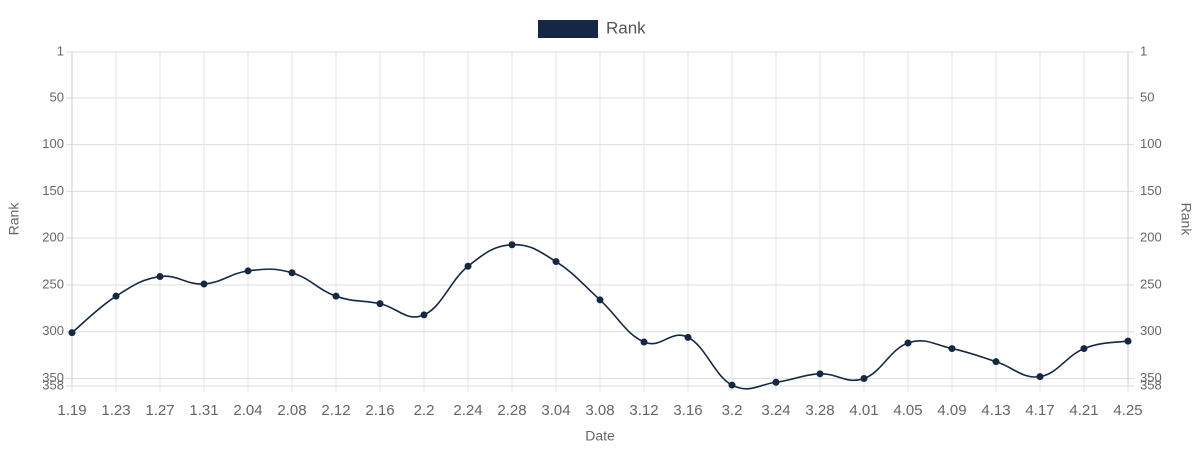 This screenshot has width=1200, height=451. Describe the element at coordinates (335, 410) in the screenshot. I see `x-tick-label: 2.12` at that location.